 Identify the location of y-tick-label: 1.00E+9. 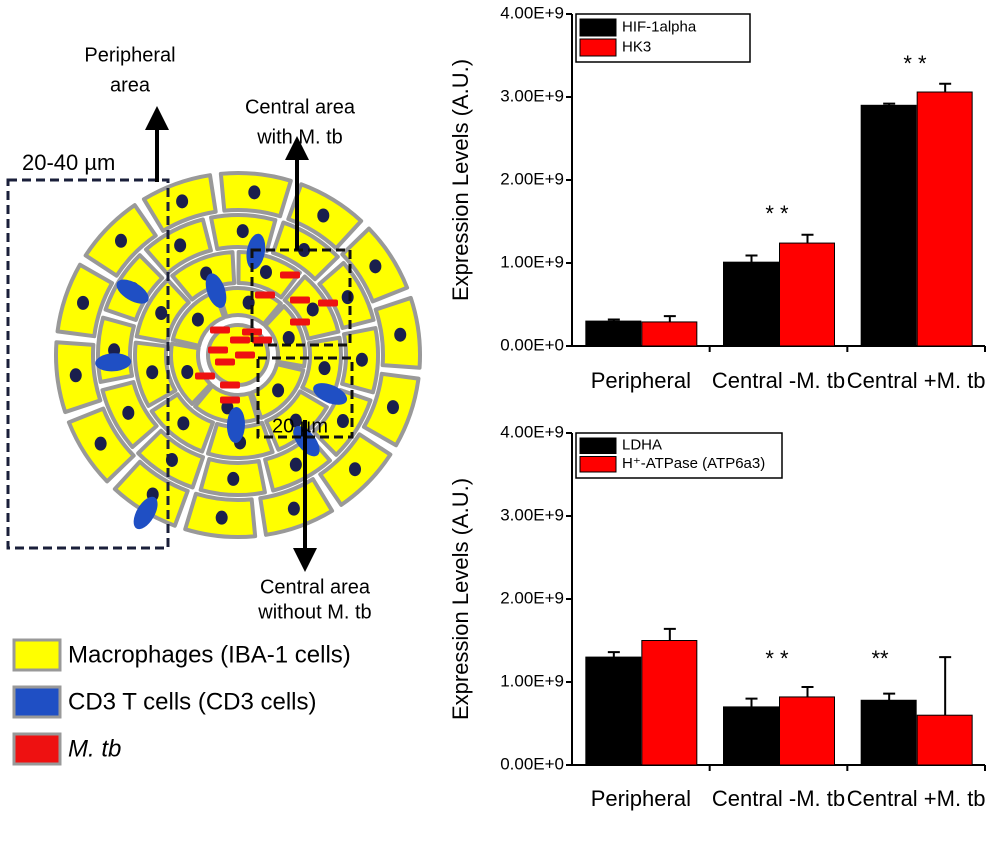
(532, 261).